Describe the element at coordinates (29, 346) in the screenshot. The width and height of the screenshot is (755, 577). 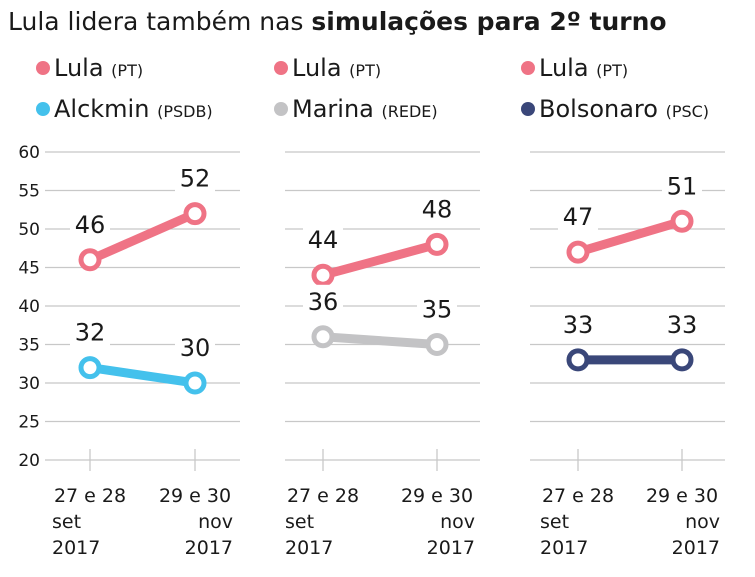
I see `y-tick-label: 35` at that location.